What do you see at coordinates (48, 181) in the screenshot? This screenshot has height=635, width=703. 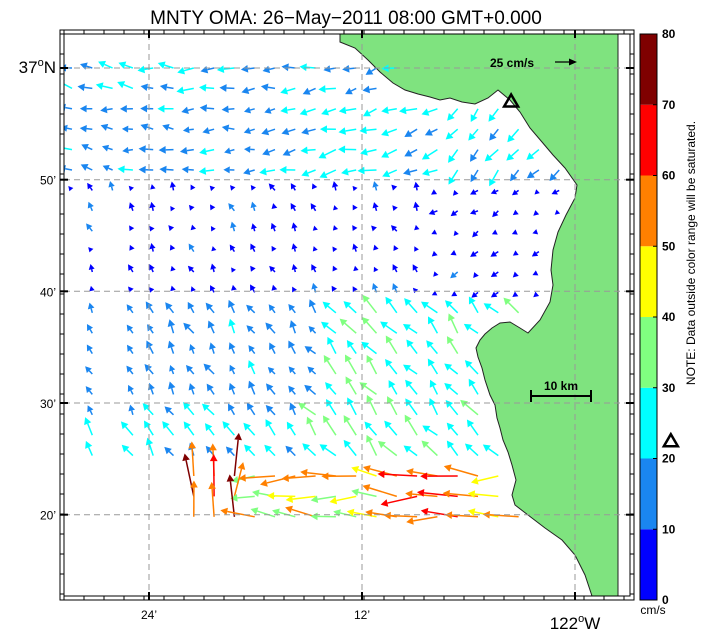 I see `lat-label: 50’` at bounding box center [48, 181].